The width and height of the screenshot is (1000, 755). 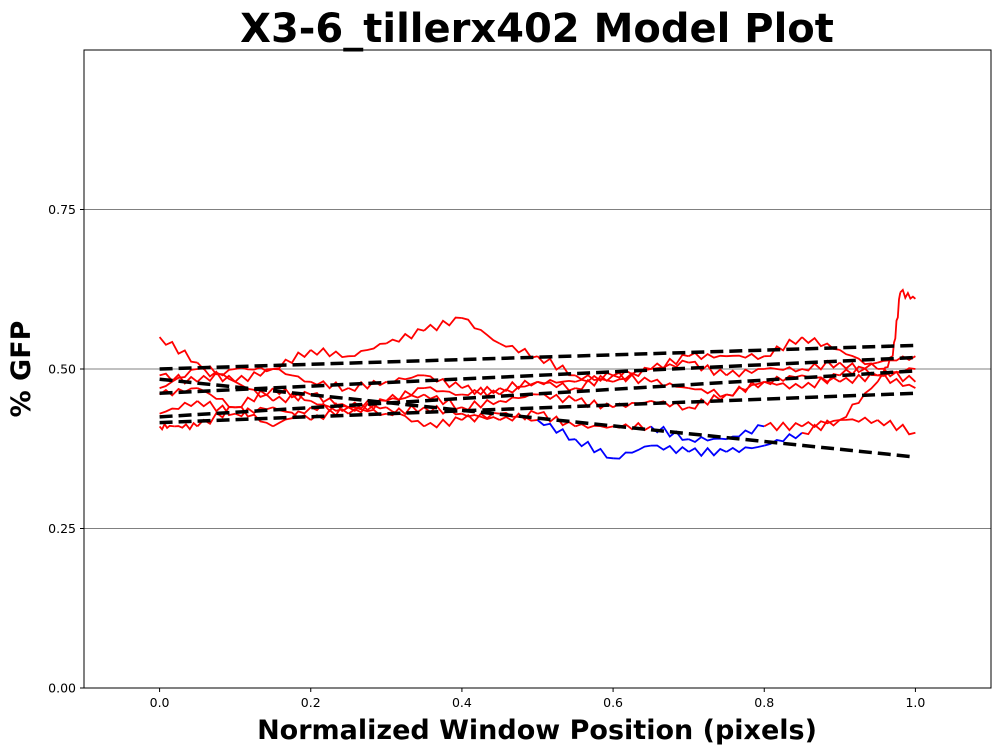 What do you see at coordinates (311, 702) in the screenshot?
I see `x-tick-label: 0.2` at bounding box center [311, 702].